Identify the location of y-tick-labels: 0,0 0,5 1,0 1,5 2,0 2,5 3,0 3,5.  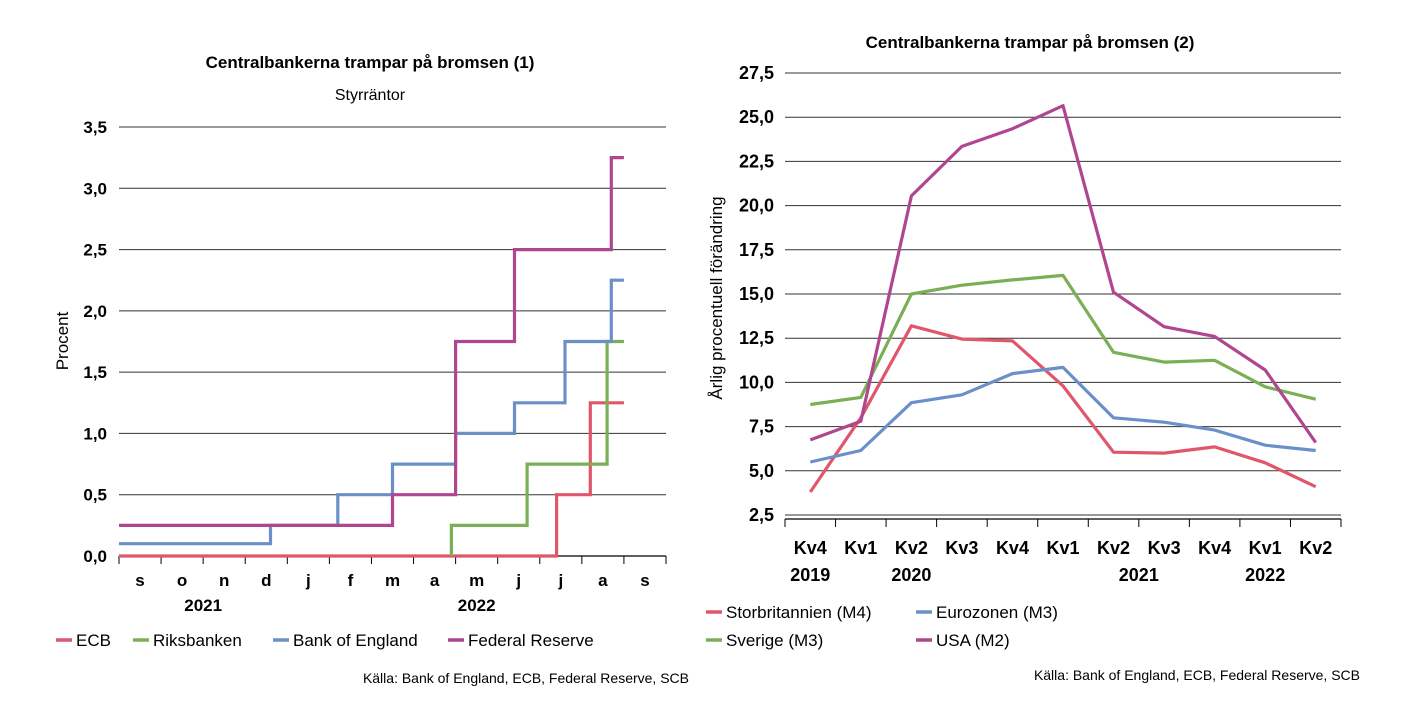
(95, 342).